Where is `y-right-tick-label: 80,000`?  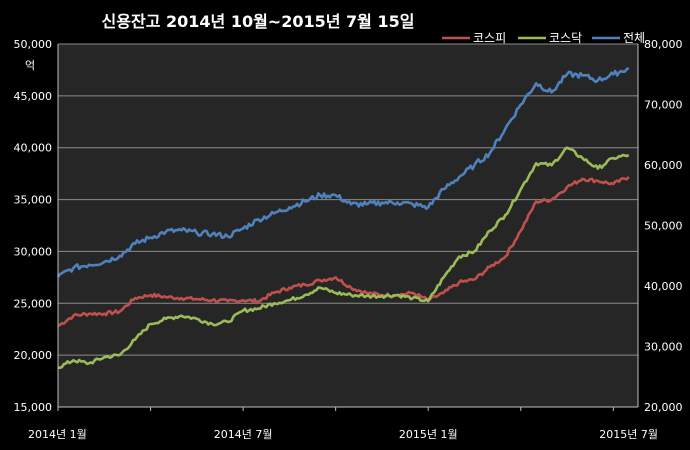 y-right-tick-label: 80,000 is located at coordinates (663, 44).